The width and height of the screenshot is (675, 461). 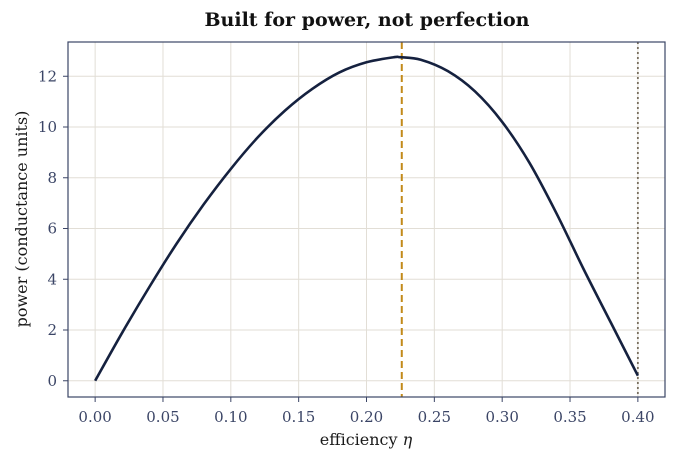 I want to click on y-tick-label: 8, so click(x=52, y=178).